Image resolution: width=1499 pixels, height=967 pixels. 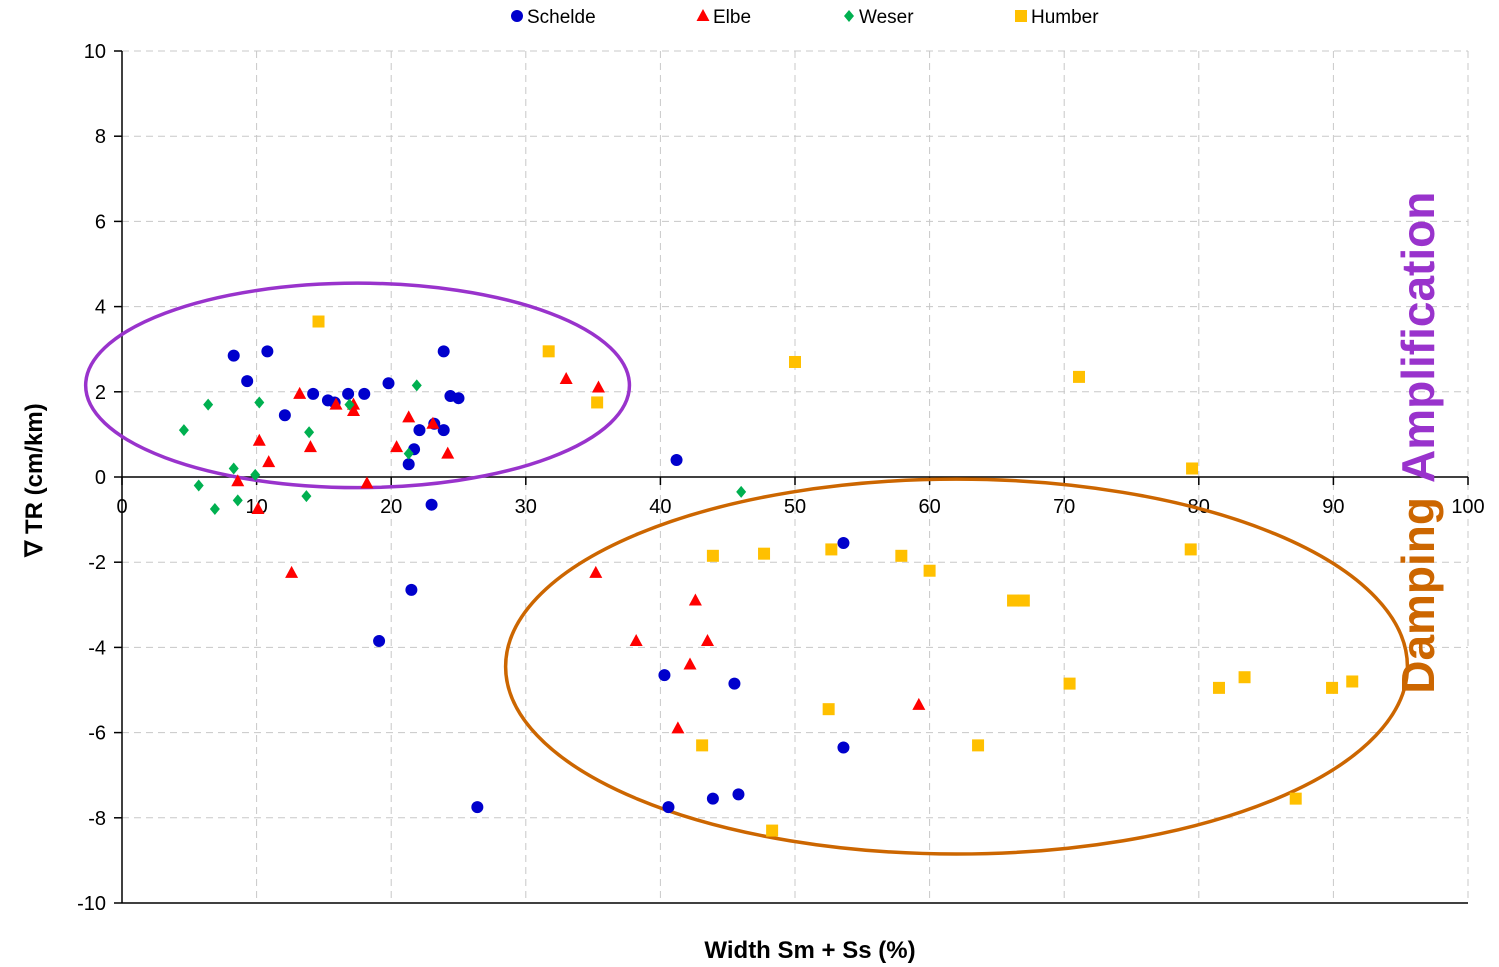 What do you see at coordinates (795, 507) in the screenshot?
I see `x-tick-label: 50` at bounding box center [795, 507].